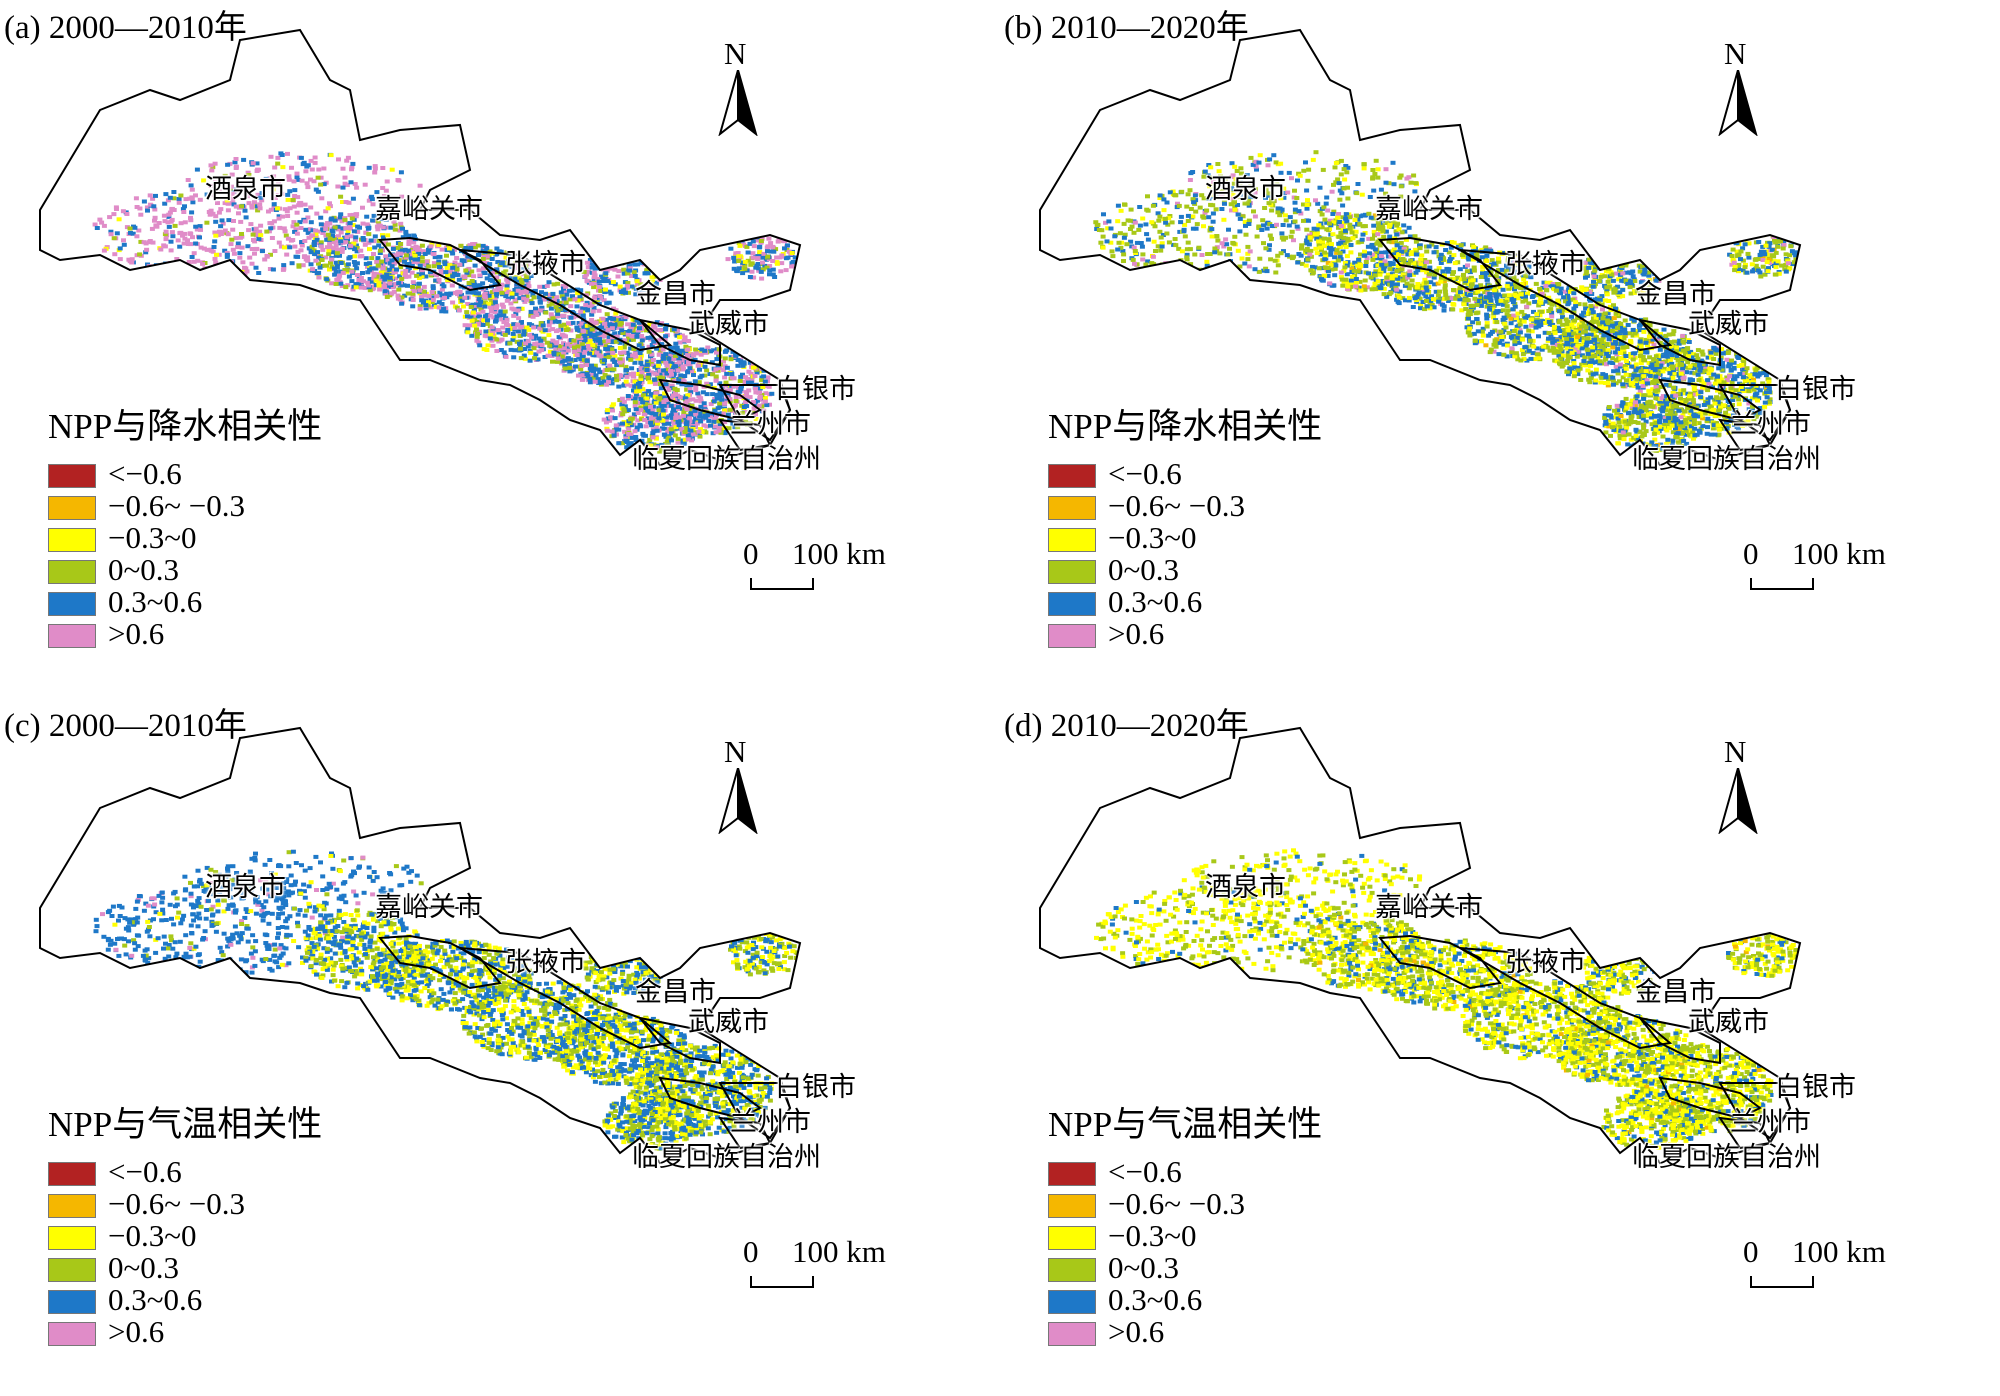 This screenshot has width=2000, height=1396. I want to click on legend-swatch, so click(72, 604).